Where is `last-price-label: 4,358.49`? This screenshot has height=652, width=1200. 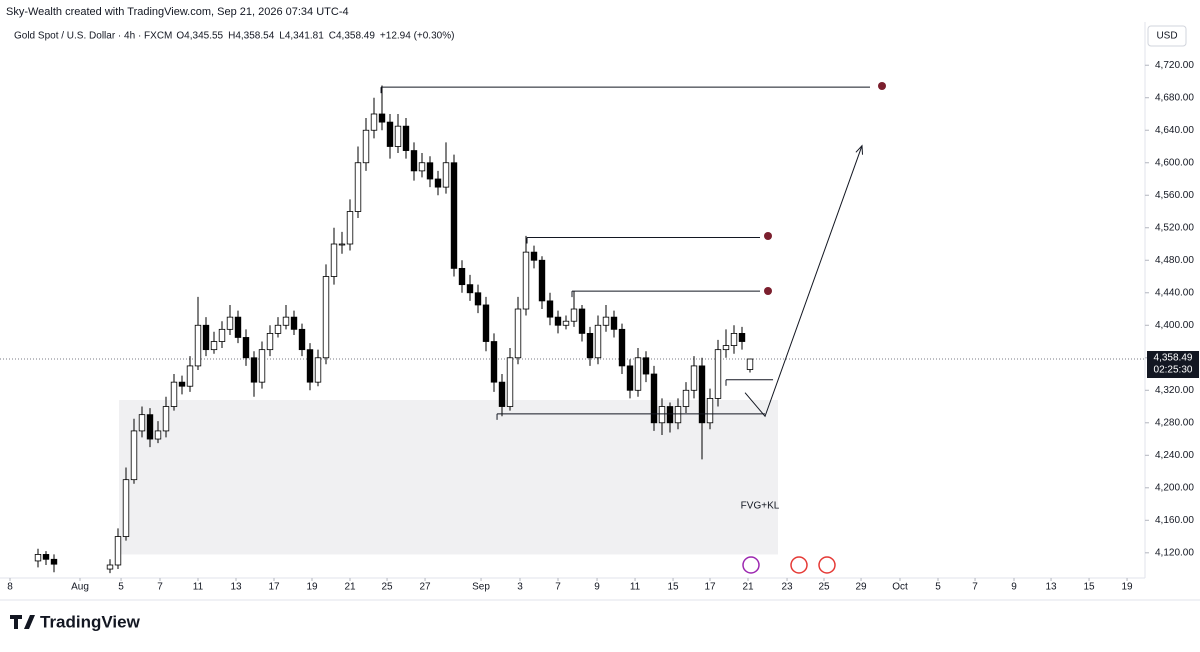
last-price-label: 4,358.49 is located at coordinates (1173, 358).